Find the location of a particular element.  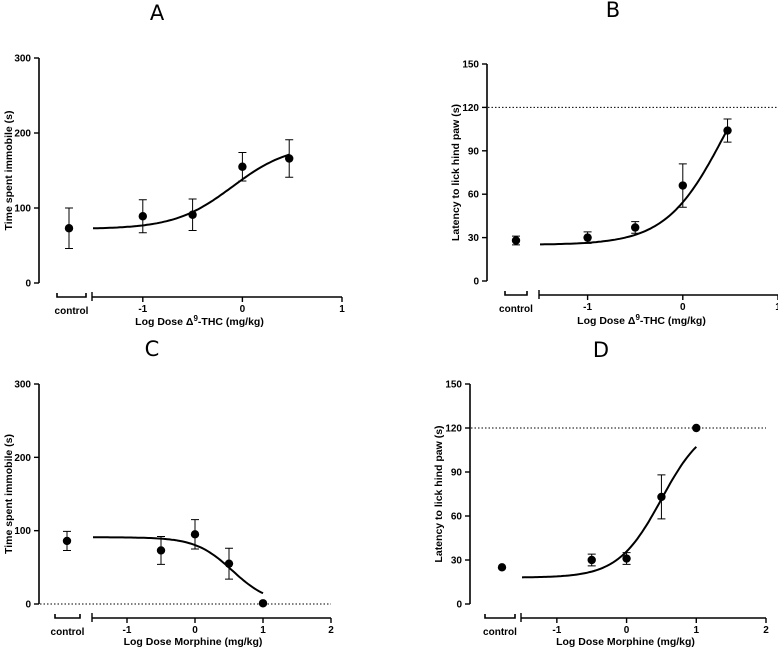

panel-letter: B is located at coordinates (613, 11).